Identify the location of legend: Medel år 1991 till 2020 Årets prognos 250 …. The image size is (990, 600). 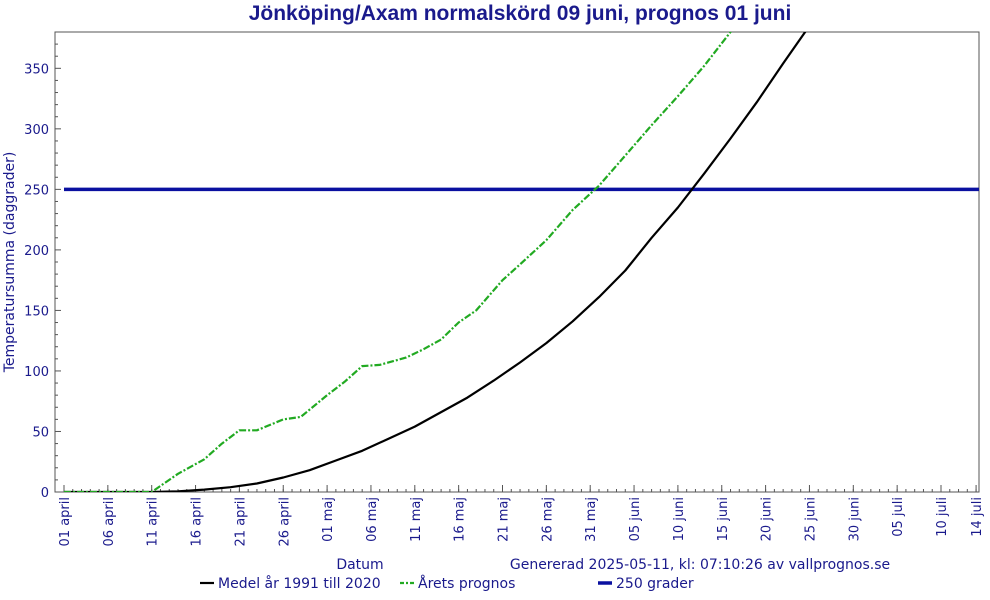
(447, 583).